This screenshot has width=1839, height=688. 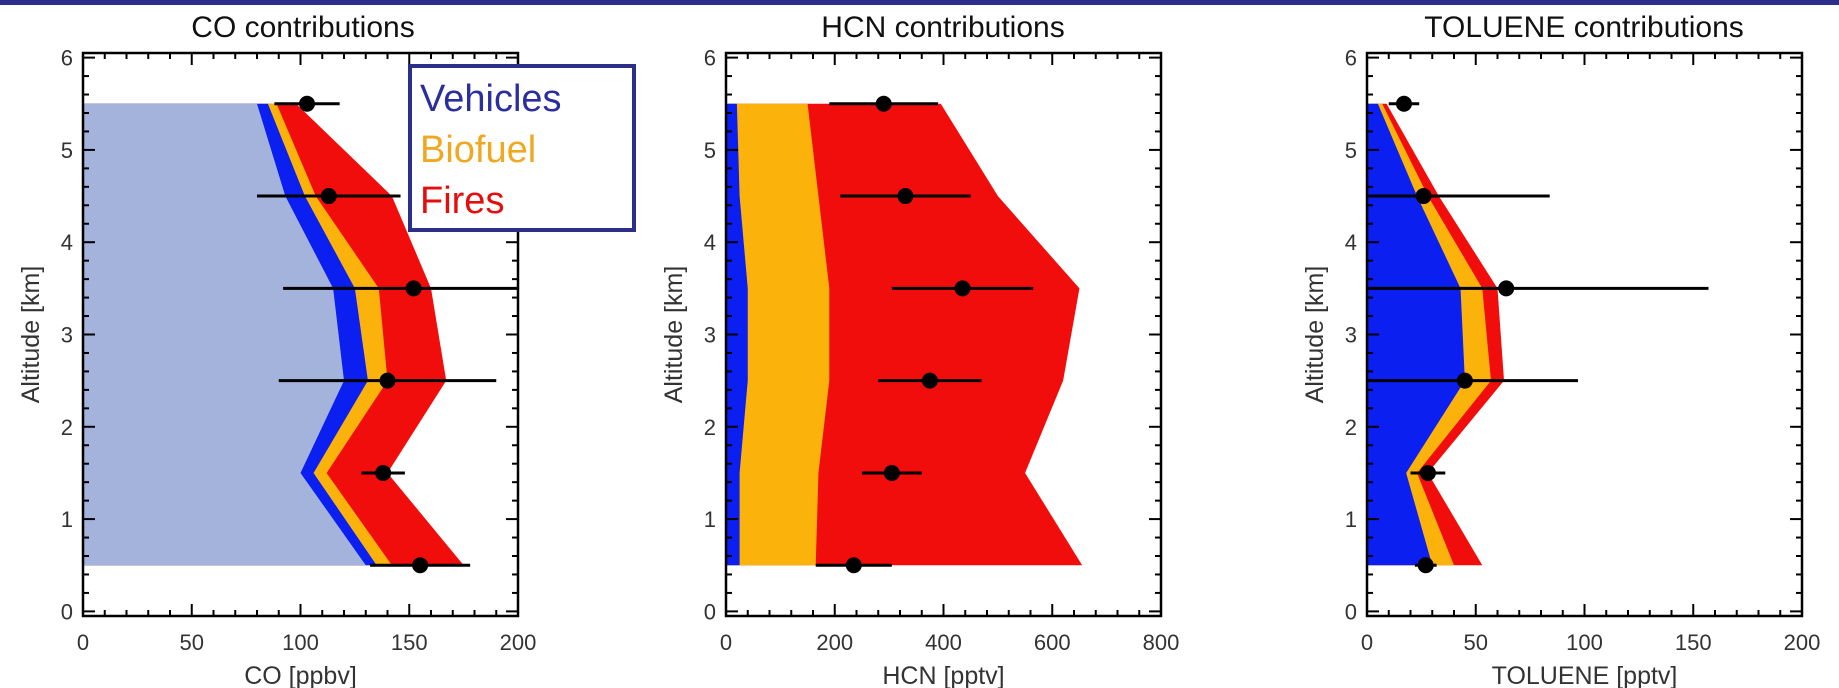 What do you see at coordinates (300, 675) in the screenshot?
I see `x-axis-label: CO [ppbv]` at bounding box center [300, 675].